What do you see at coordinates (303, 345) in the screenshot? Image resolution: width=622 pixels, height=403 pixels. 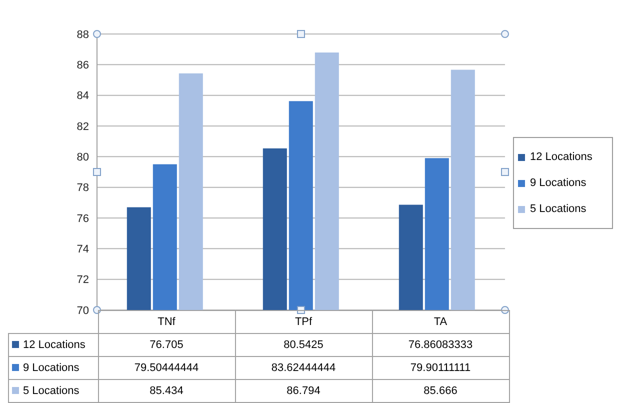 I see `data-label: 80.5425` at bounding box center [303, 345].